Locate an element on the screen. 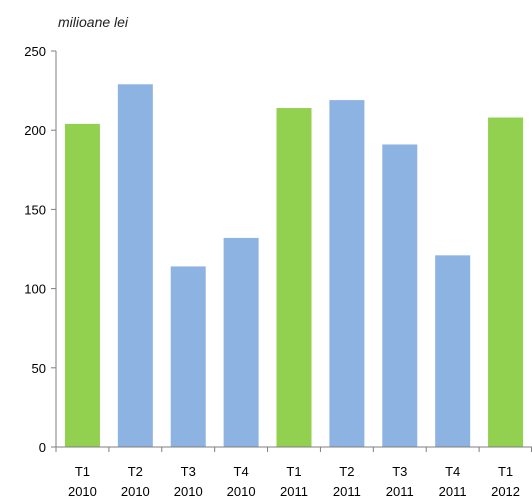 The image size is (532, 502). y-tick-label: 150 is located at coordinates (35, 209).